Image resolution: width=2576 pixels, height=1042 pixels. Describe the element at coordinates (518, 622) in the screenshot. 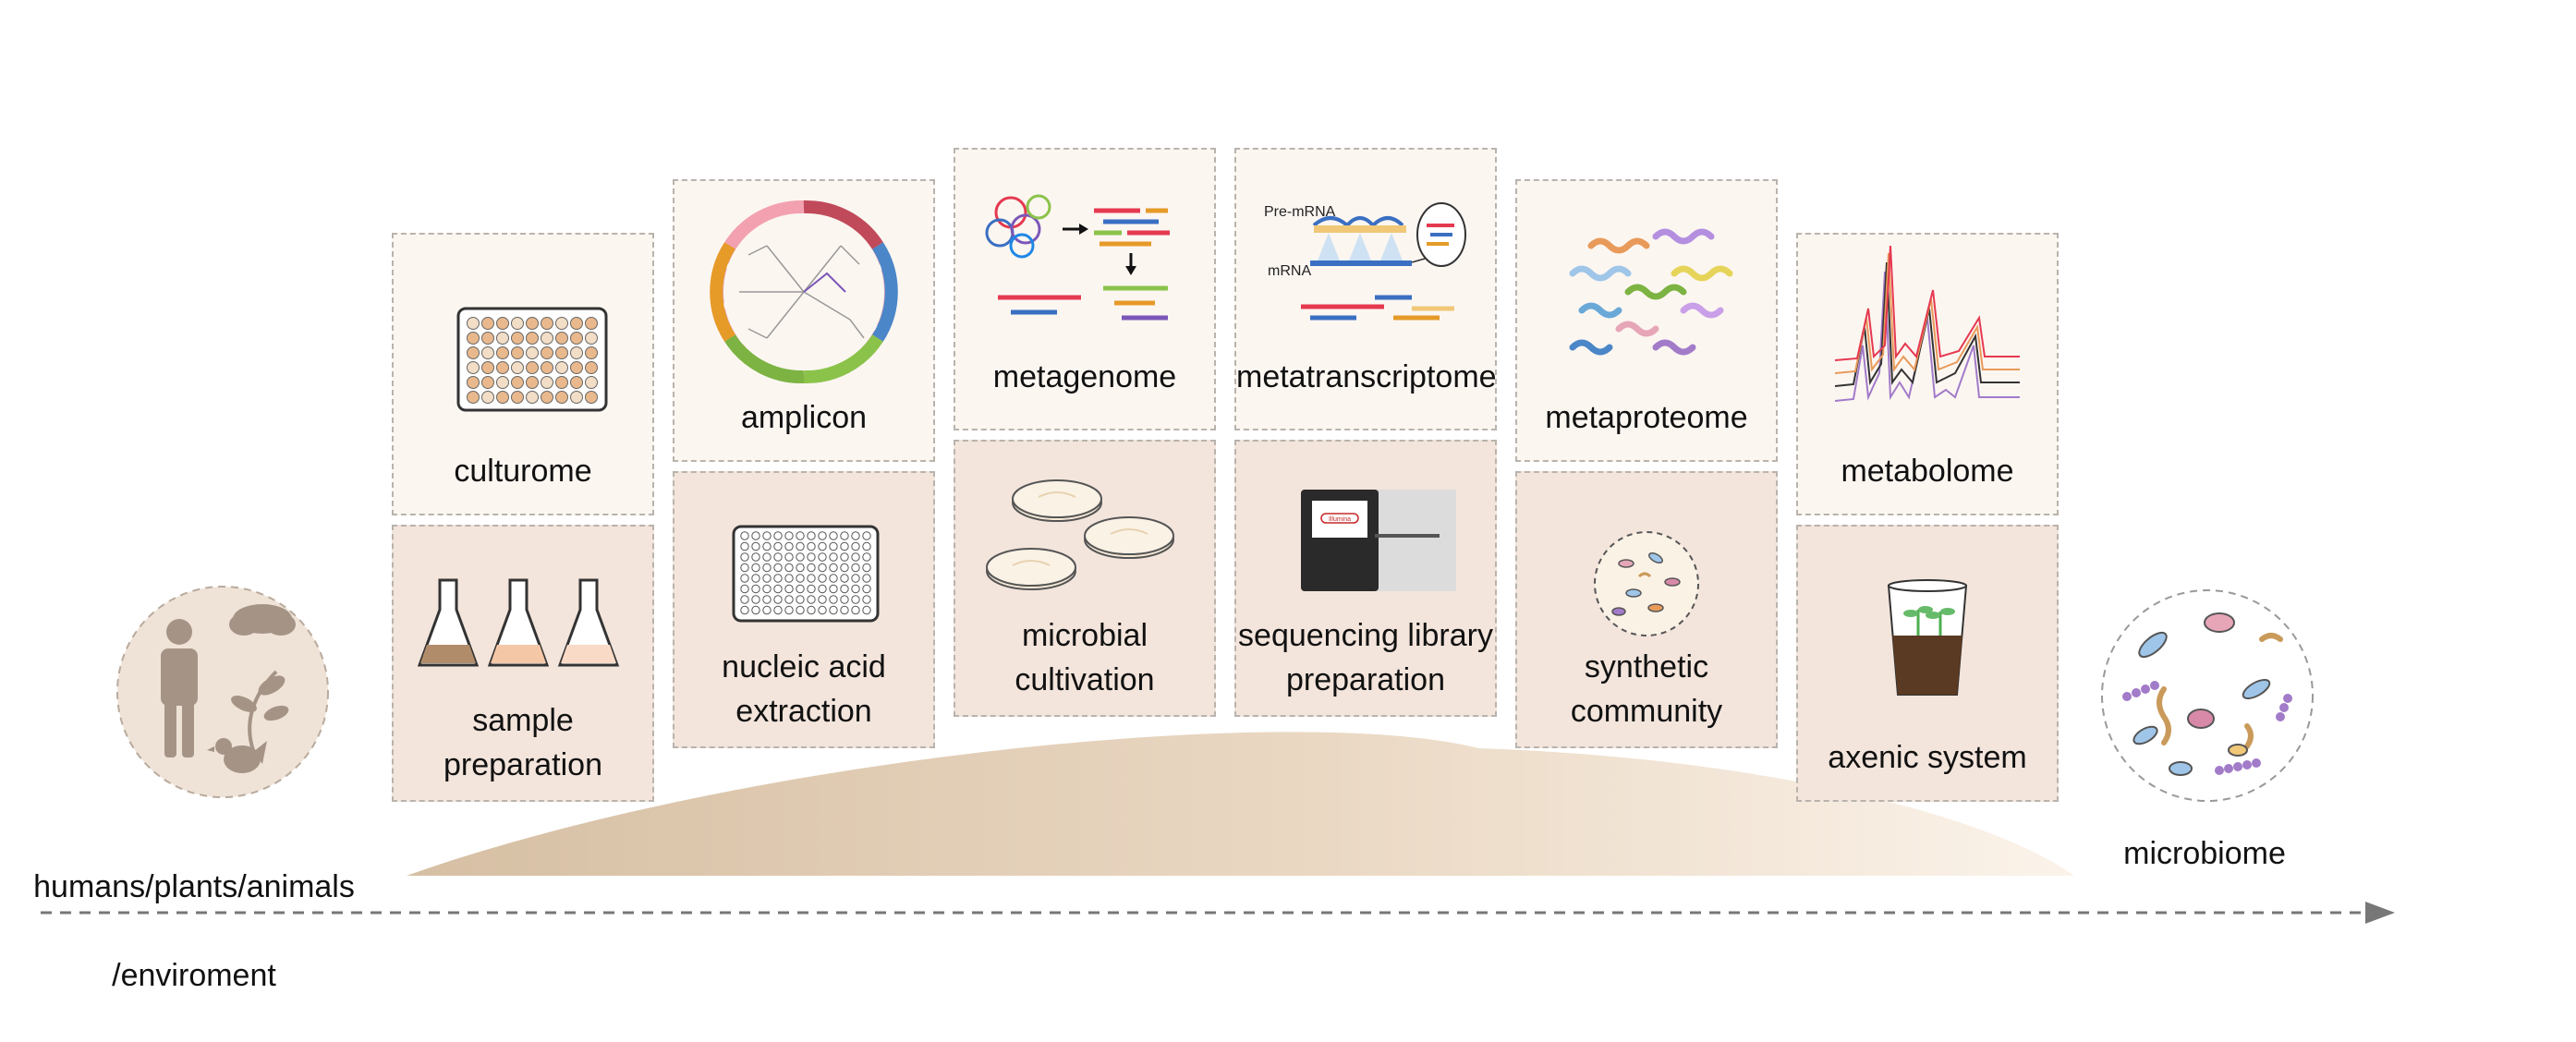

I see `flasks-icon` at that location.